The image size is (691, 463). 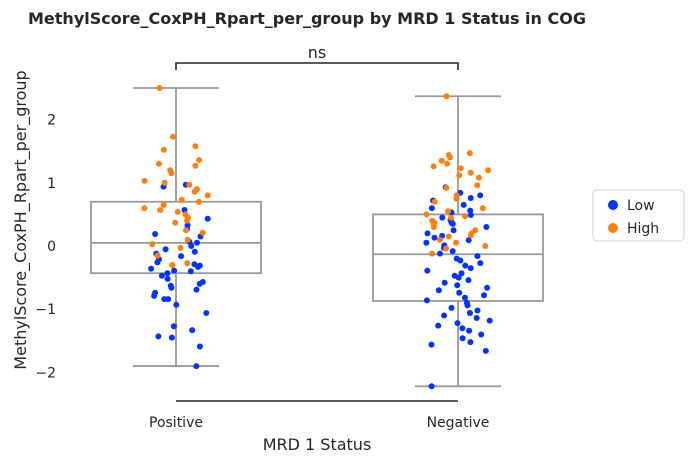 I want to click on legend-marker-low, so click(x=613, y=205).